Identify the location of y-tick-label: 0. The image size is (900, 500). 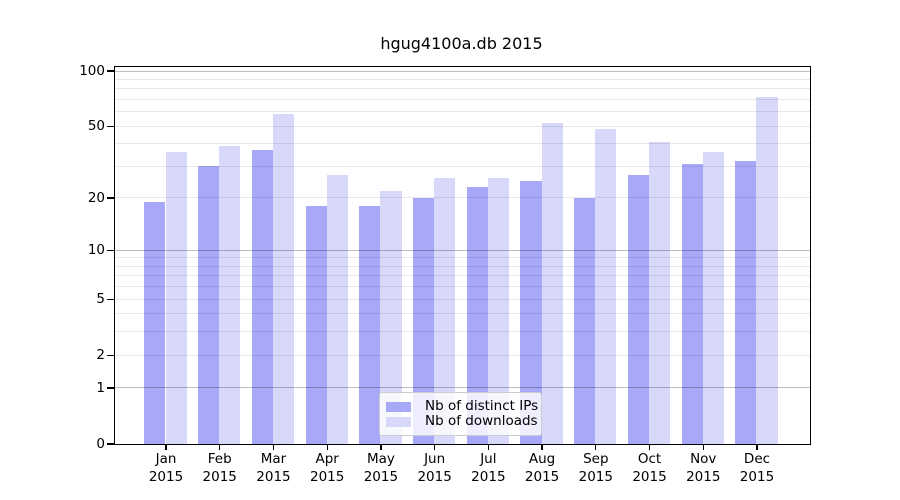
(100, 444).